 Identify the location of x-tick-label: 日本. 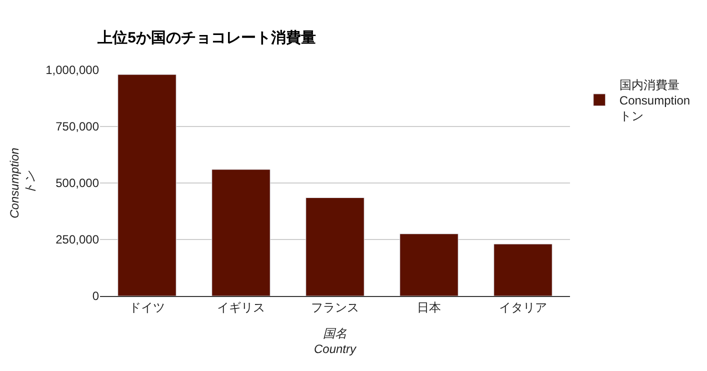
(429, 307).